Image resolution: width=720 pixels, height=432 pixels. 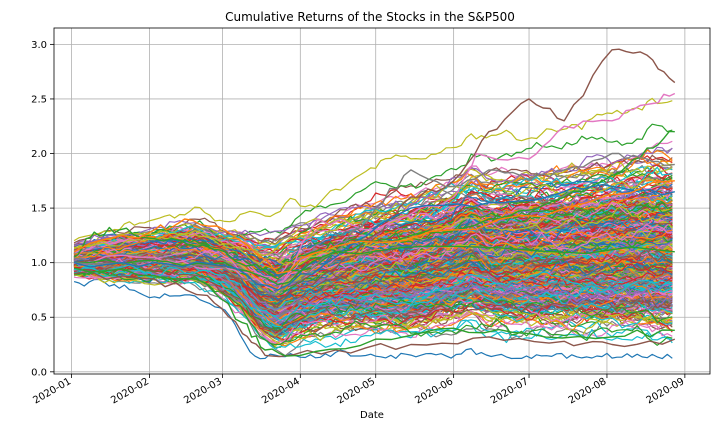 What do you see at coordinates (39, 209) in the screenshot?
I see `y-tick-label: 1.5` at bounding box center [39, 209].